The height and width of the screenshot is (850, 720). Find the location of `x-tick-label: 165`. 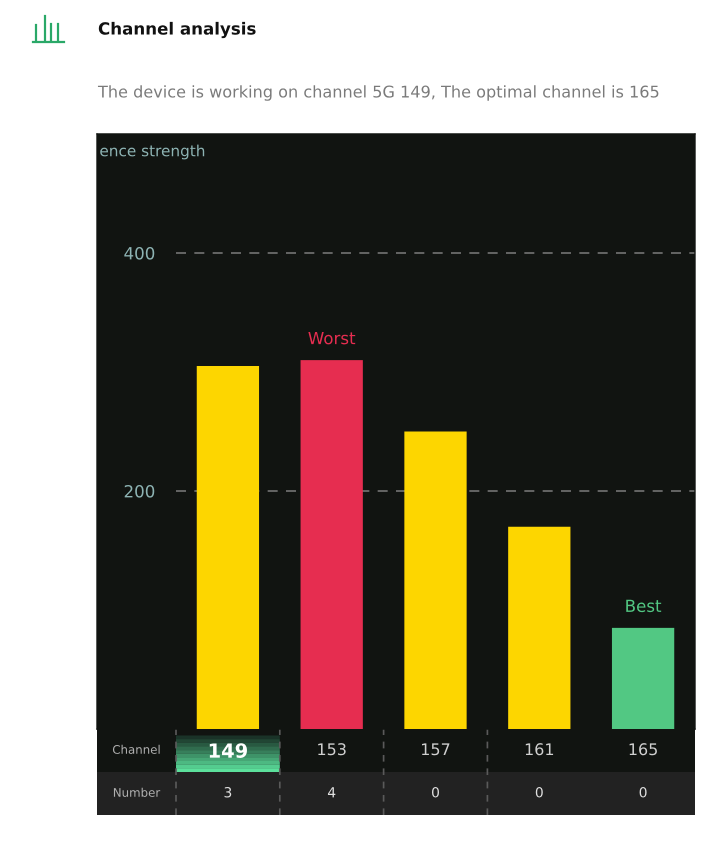

x-tick-label: 165 is located at coordinates (643, 749).